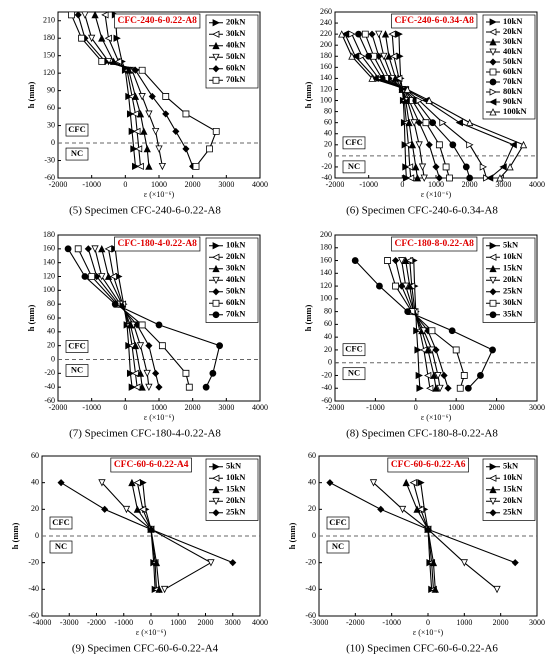 The image size is (550, 668). I want to click on y-tick-label: 90, so click(51, 89).